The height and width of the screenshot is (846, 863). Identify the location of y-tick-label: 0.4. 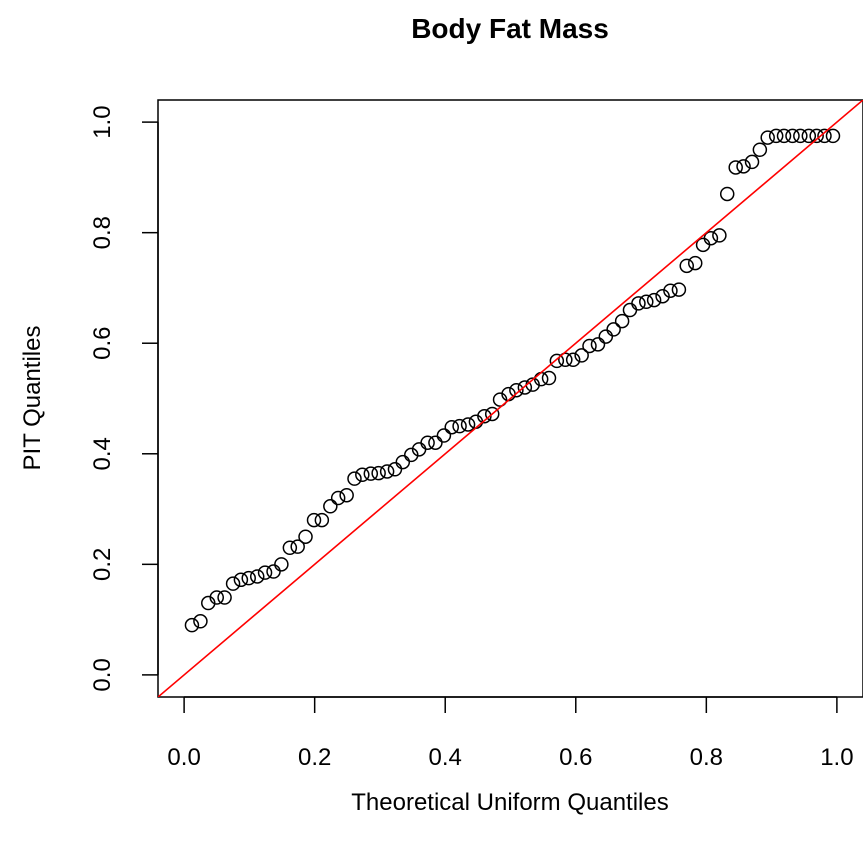
(102, 453).